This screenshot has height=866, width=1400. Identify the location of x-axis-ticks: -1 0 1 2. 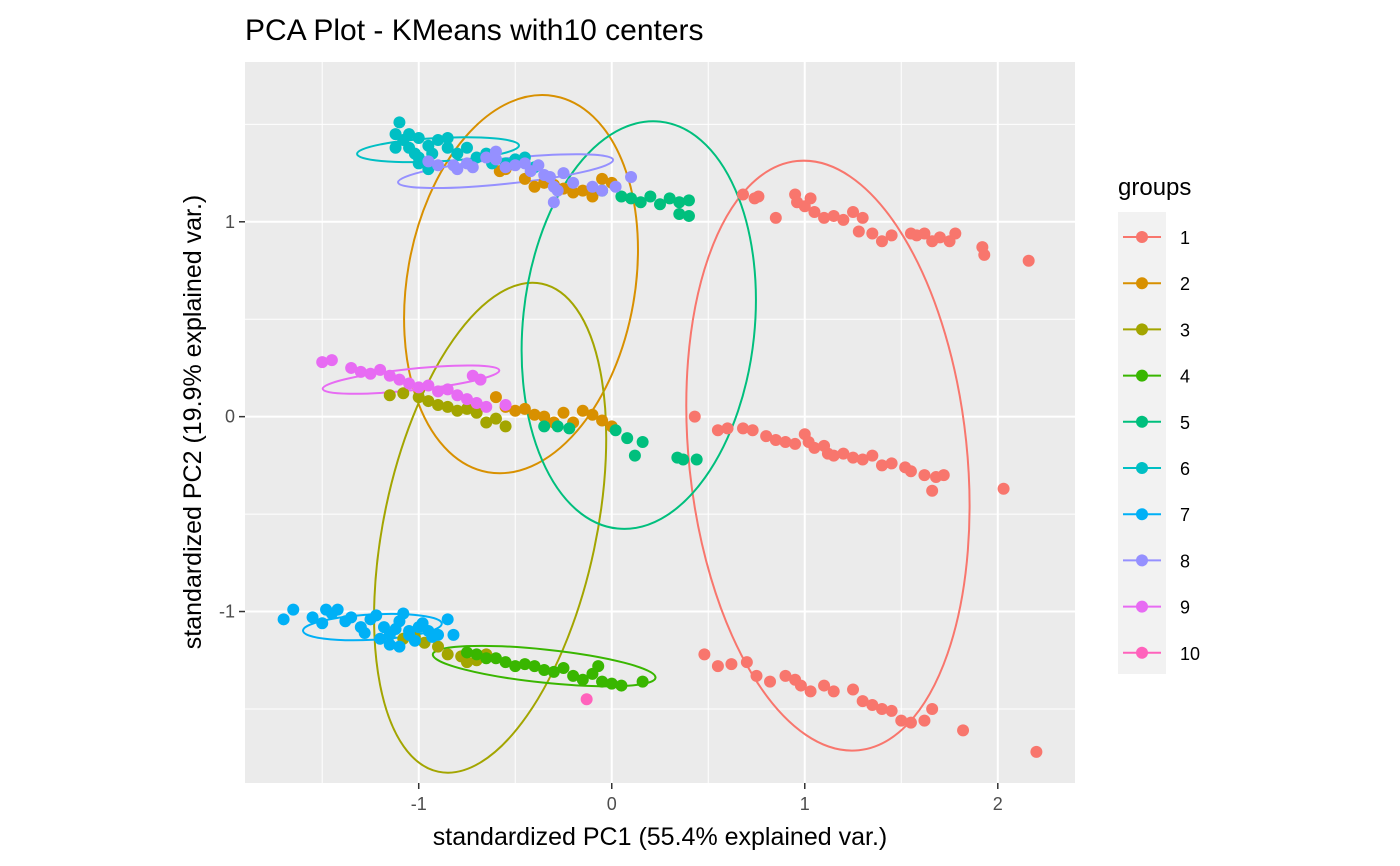
(707, 798).